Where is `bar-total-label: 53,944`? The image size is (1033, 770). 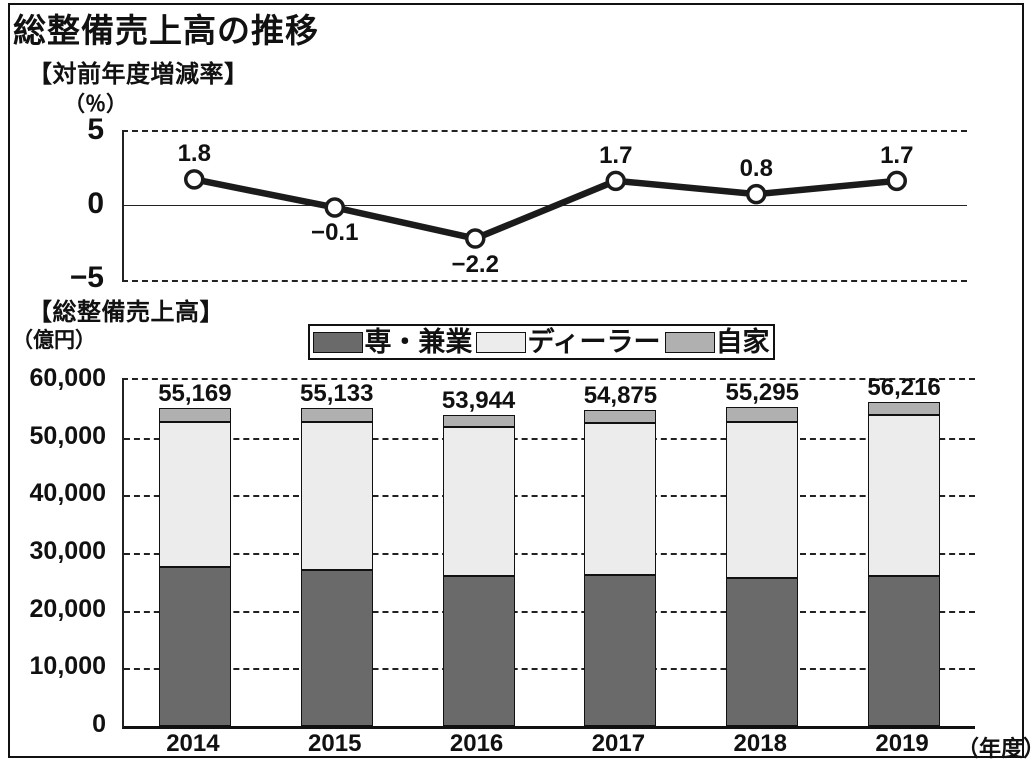 bar-total-label: 53,944 is located at coordinates (478, 400).